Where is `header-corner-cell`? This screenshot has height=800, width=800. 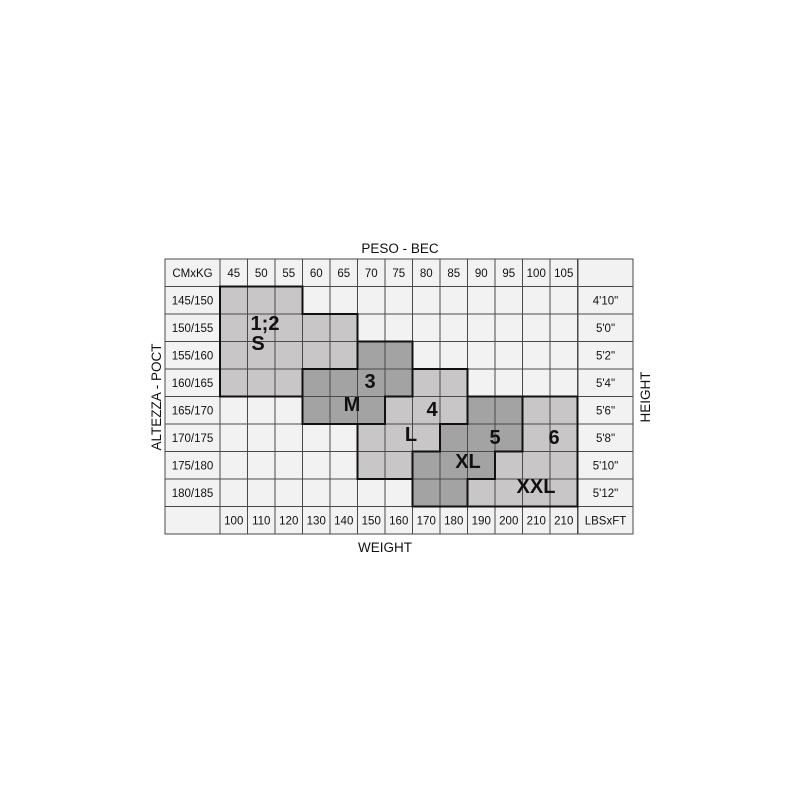
header-corner-cell is located at coordinates (192, 272).